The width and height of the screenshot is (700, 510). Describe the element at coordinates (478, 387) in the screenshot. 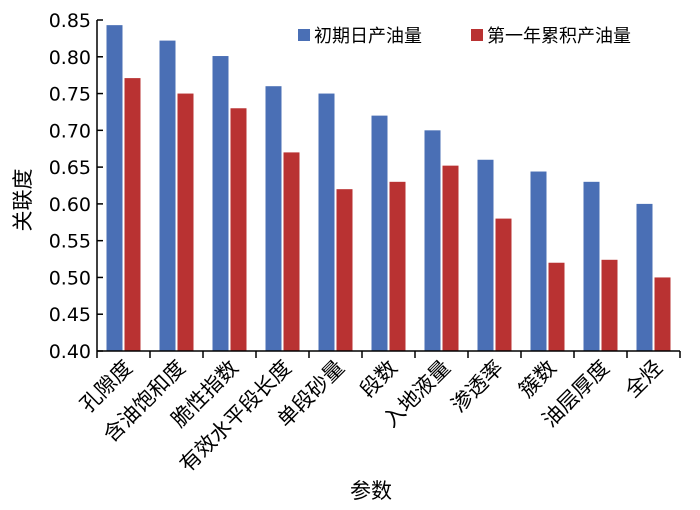

I see `x-tick-label: 渗透率` at that location.